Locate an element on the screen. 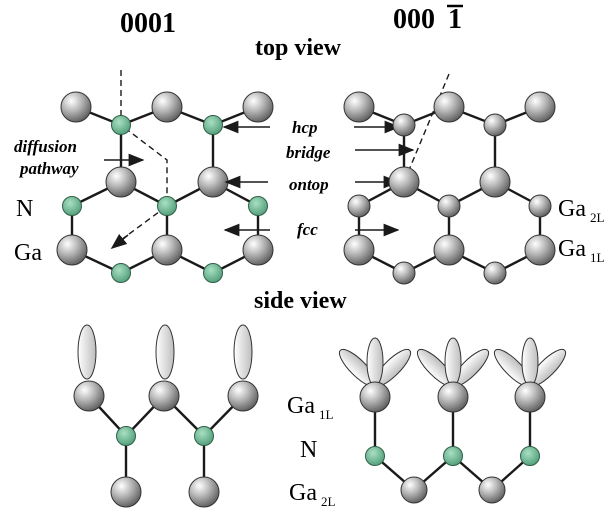 This screenshot has height=512, width=616. label-Ga1L-top: Ga 1L is located at coordinates (581, 250).